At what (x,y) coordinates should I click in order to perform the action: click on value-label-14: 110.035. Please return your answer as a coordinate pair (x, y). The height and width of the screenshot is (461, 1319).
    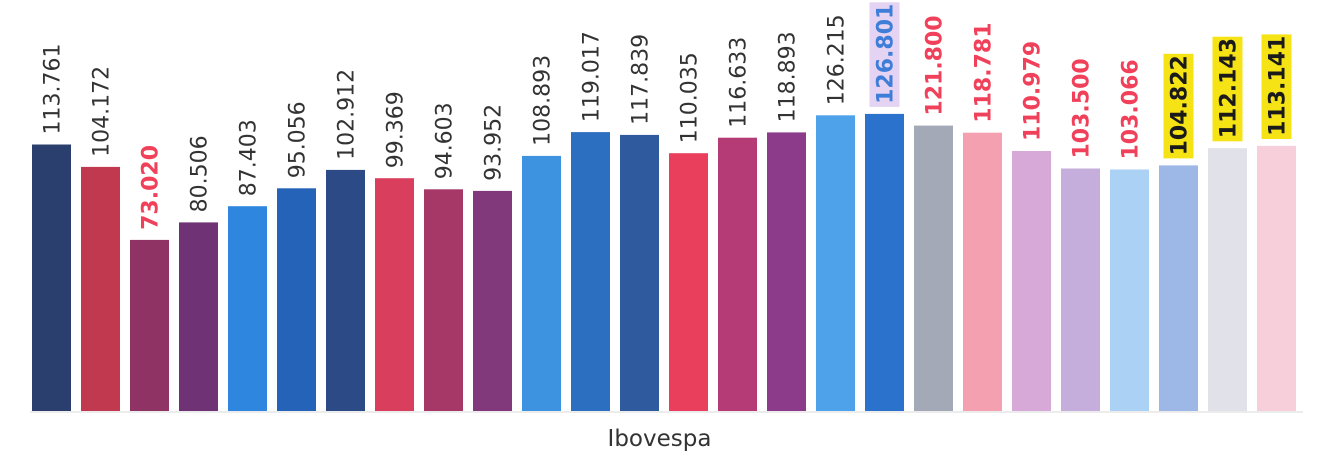
    Looking at the image, I should click on (690, 97).